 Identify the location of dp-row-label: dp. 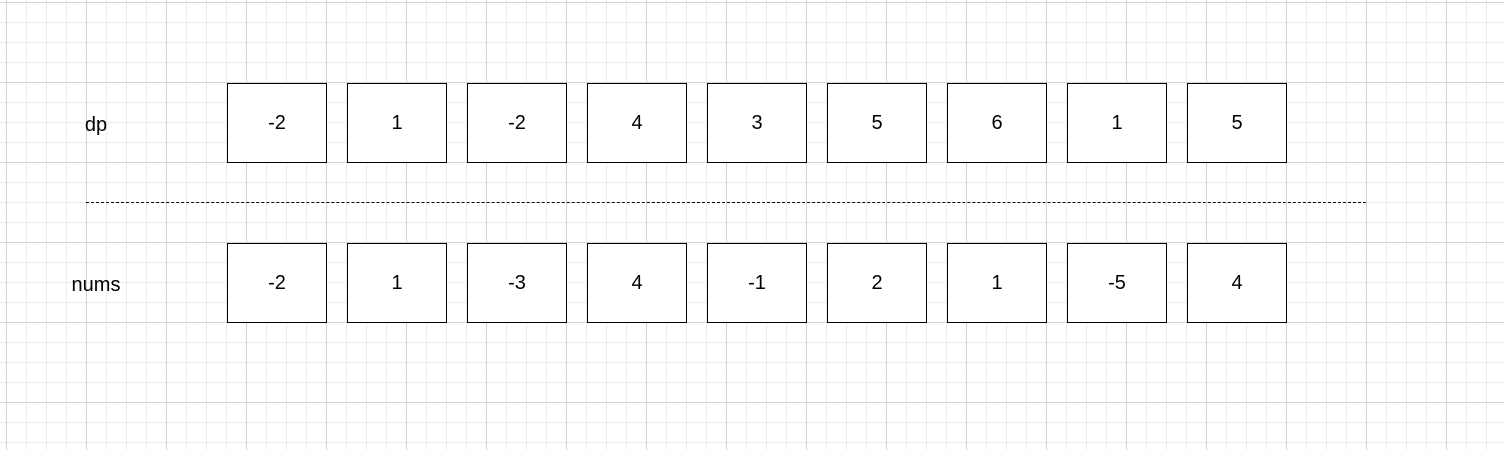
(96, 125).